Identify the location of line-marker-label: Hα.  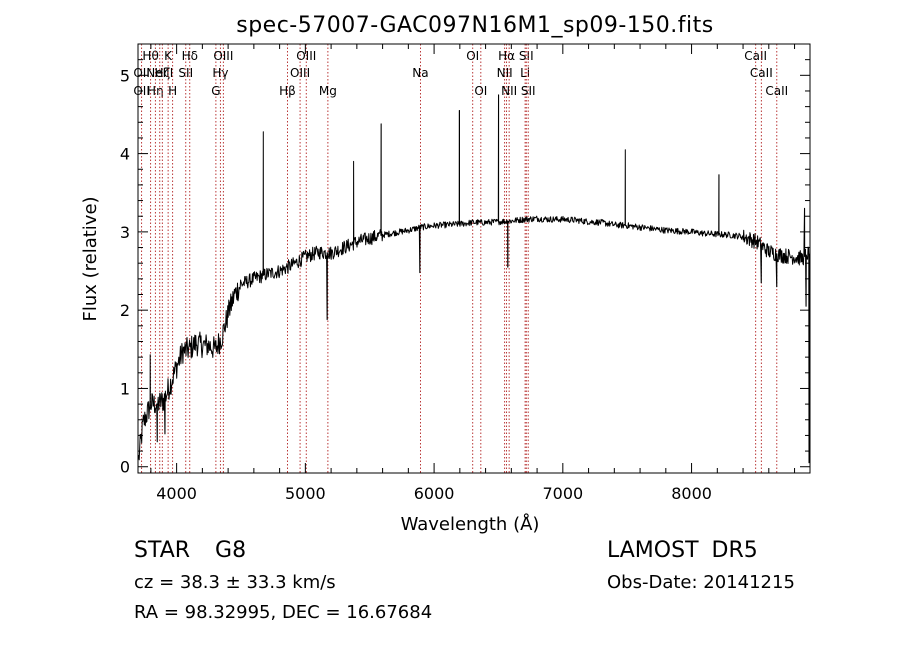
(506, 56).